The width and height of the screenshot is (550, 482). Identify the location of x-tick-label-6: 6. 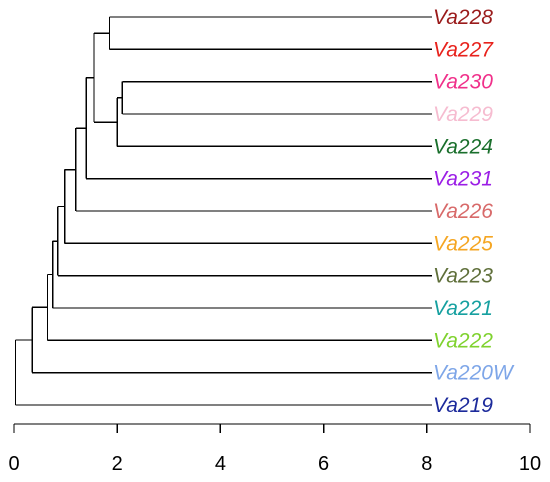
(323, 464).